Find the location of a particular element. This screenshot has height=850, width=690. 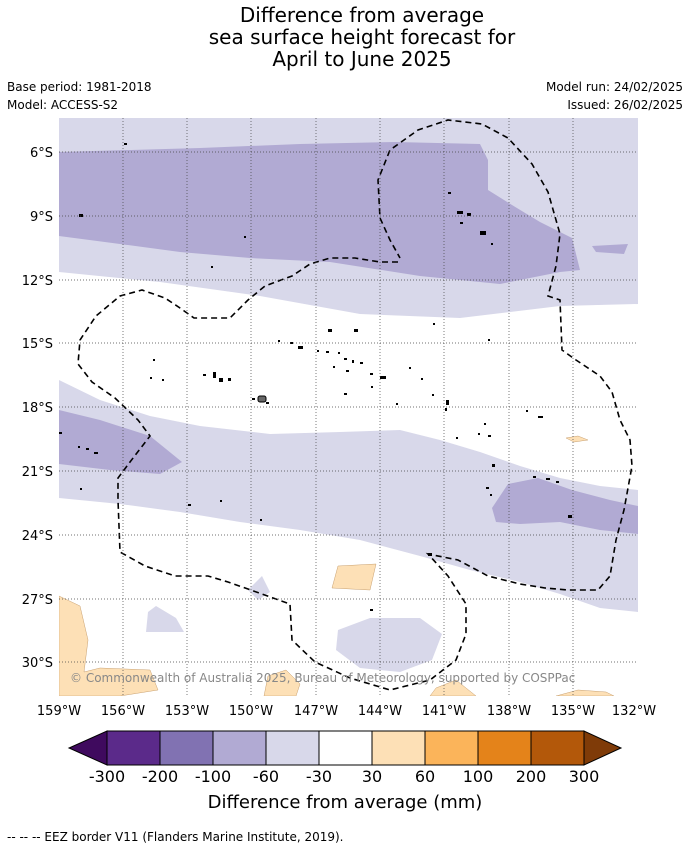

lat-tick: 21°S is located at coordinates (37, 472).